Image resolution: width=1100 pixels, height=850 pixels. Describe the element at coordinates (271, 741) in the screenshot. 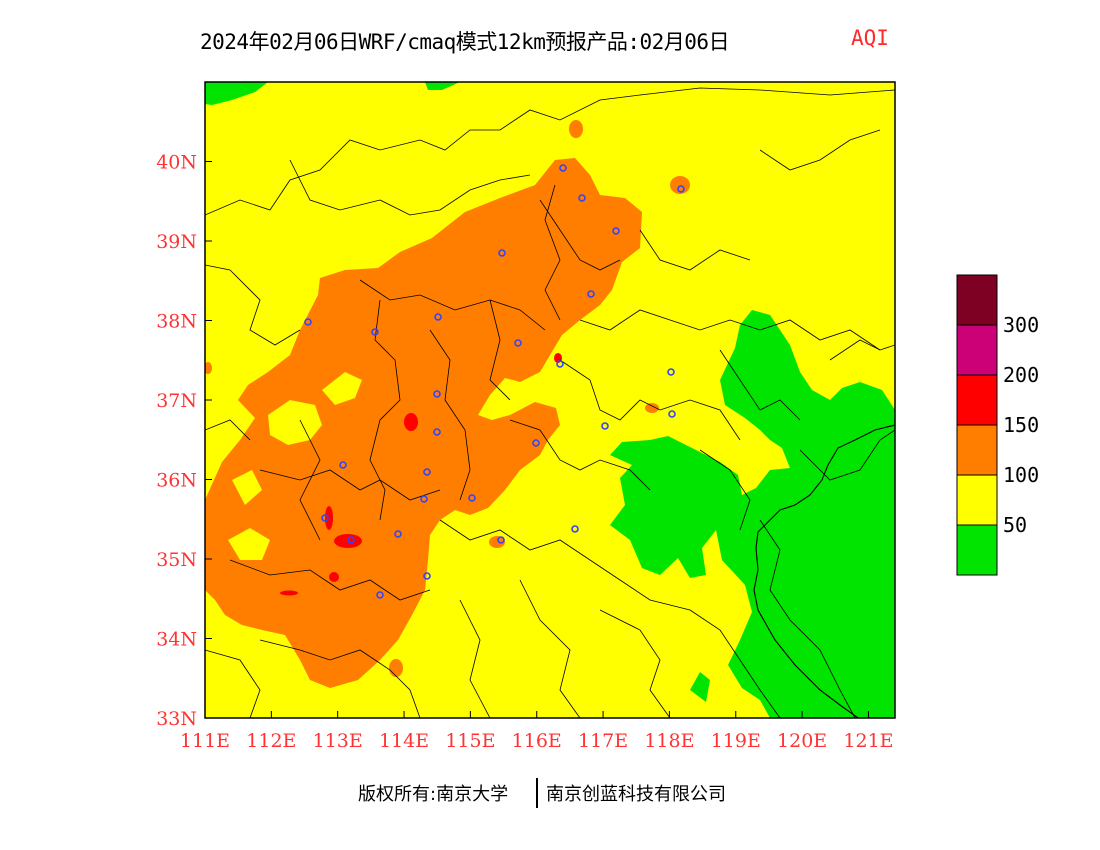

I see `x-tick-label: 112E` at that location.